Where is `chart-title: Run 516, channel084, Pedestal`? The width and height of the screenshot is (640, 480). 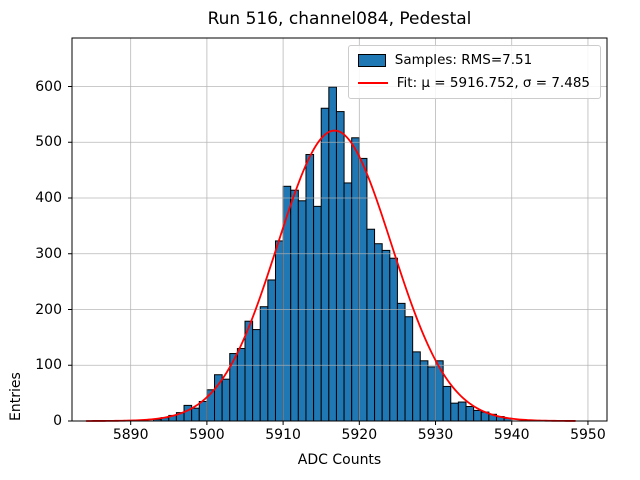
chart-title: Run 516, channel084, Pedestal is located at coordinates (339, 19).